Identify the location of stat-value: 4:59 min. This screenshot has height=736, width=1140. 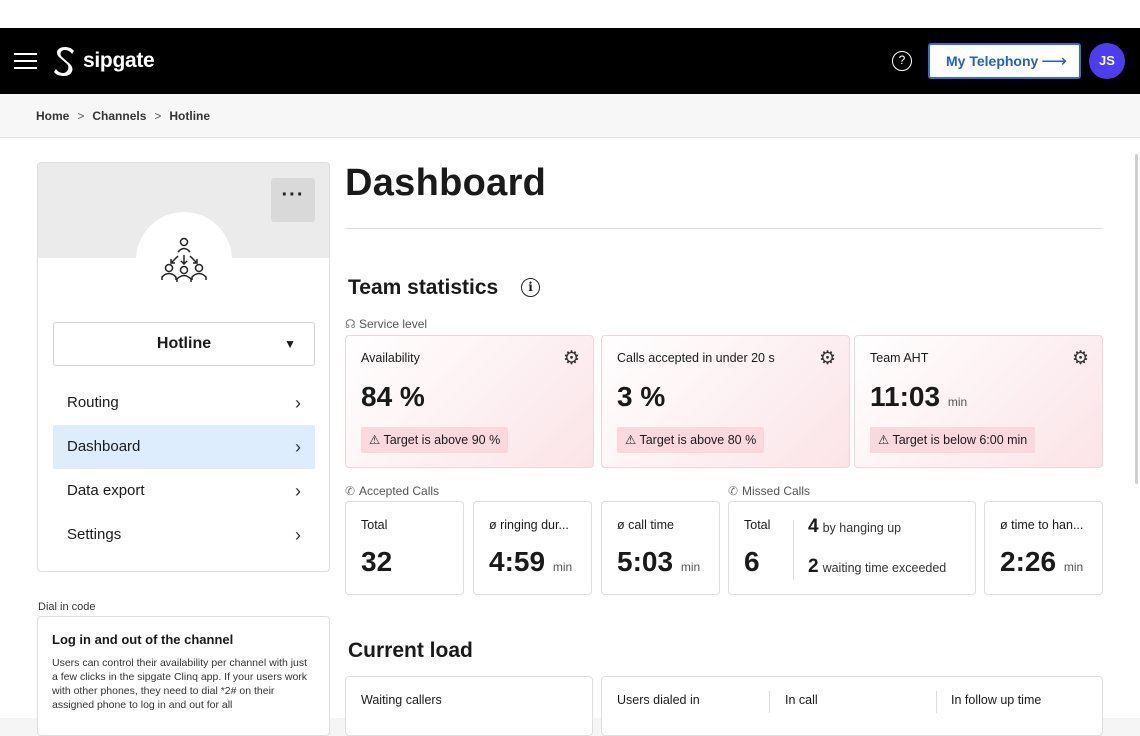
(530, 562).